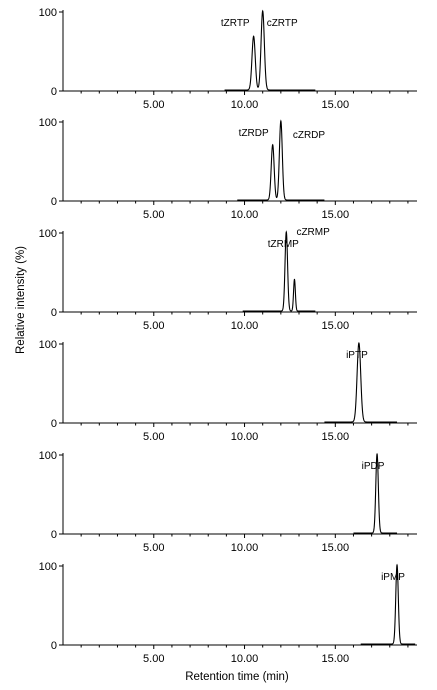 The image size is (437, 690). Describe the element at coordinates (228, 502) in the screenshot. I see `chart-panel-5: 0 100 5.00 10.00 15.00 iPDP` at that location.